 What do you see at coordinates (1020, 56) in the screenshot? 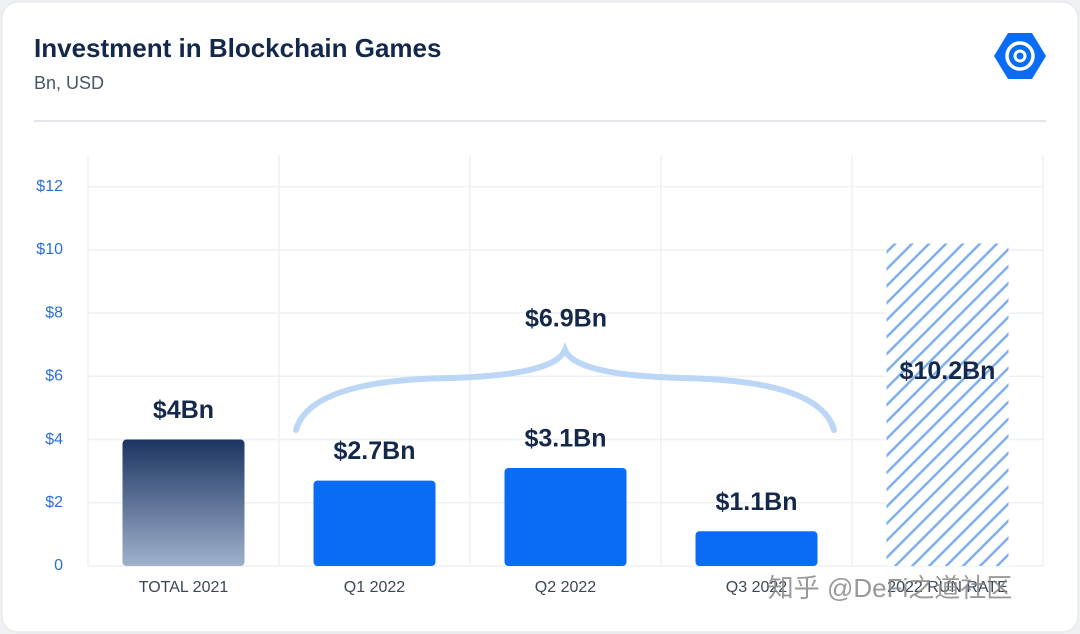
I see `logo` at bounding box center [1020, 56].